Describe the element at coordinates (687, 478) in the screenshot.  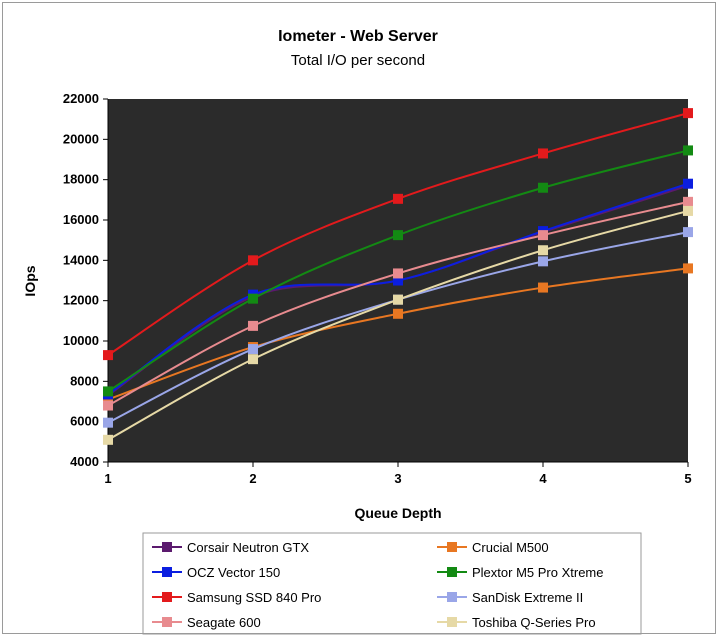
I see `x-tick-label: 5` at that location.